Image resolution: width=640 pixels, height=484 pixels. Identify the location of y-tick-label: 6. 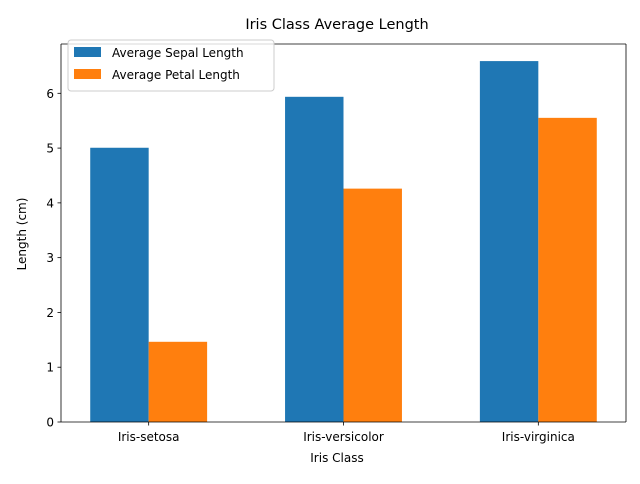
(50, 94).